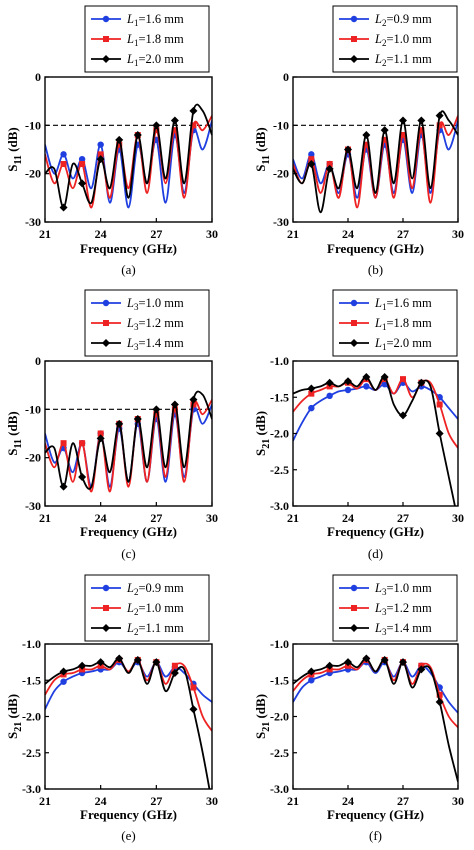  Describe the element at coordinates (212, 234) in the screenshot. I see `x-tick-label: 30` at that location.